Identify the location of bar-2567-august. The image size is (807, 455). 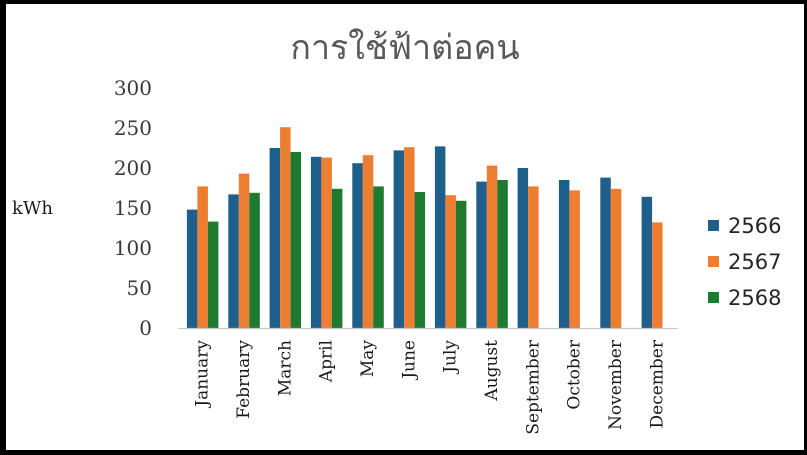
(492, 246).